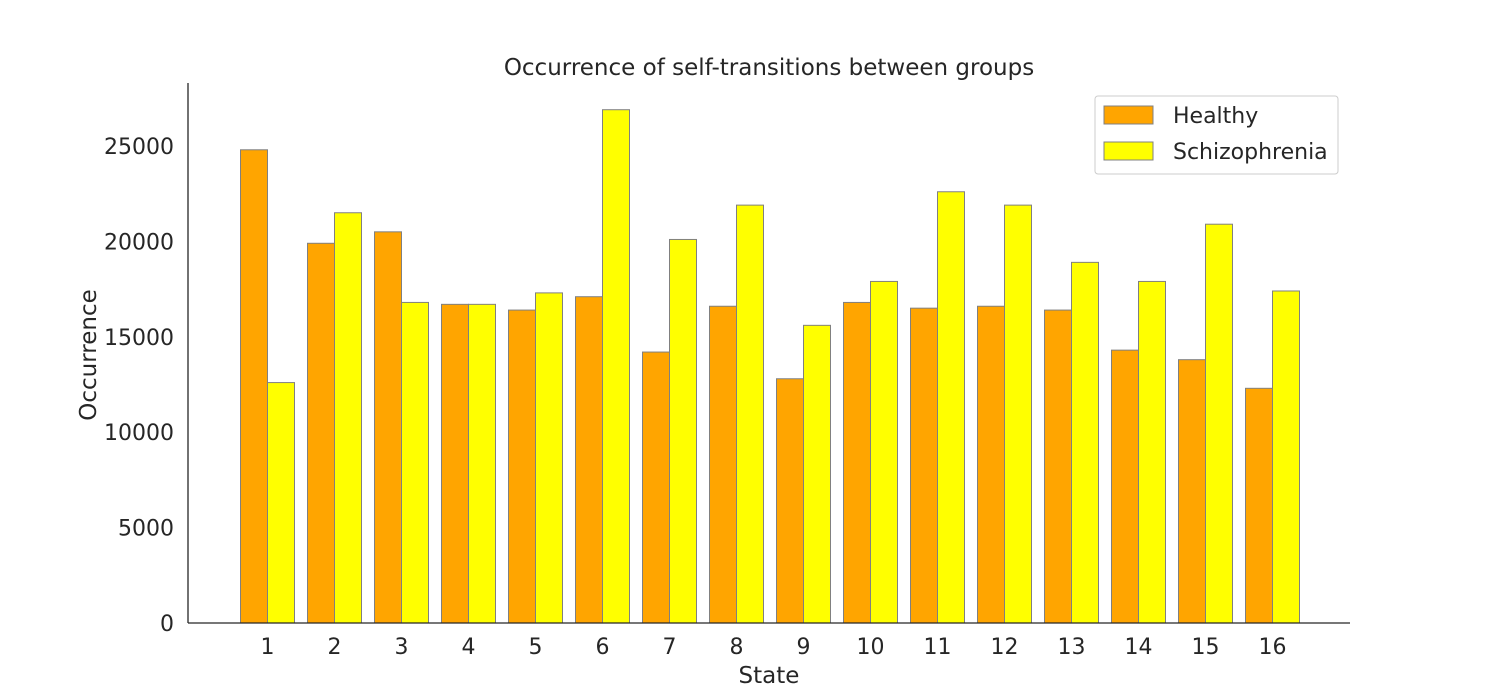 This screenshot has height=700, width=1500. Describe the element at coordinates (670, 647) in the screenshot. I see `x-tick-label: 7` at that location.